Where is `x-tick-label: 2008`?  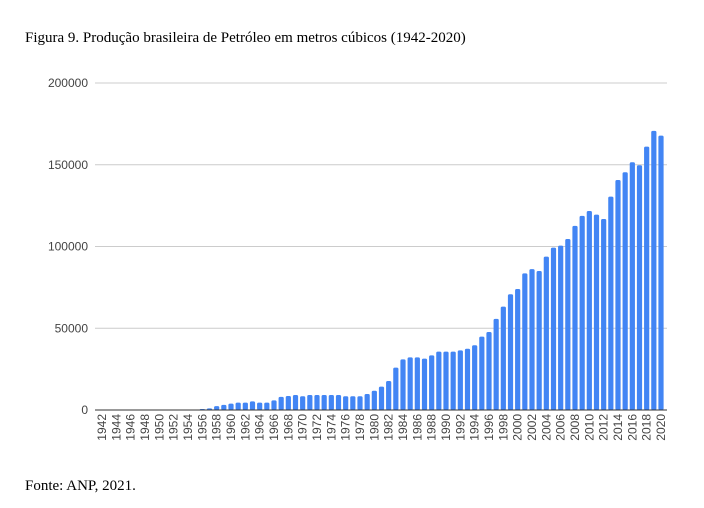
x-tick-label: 2008 is located at coordinates (575, 427).